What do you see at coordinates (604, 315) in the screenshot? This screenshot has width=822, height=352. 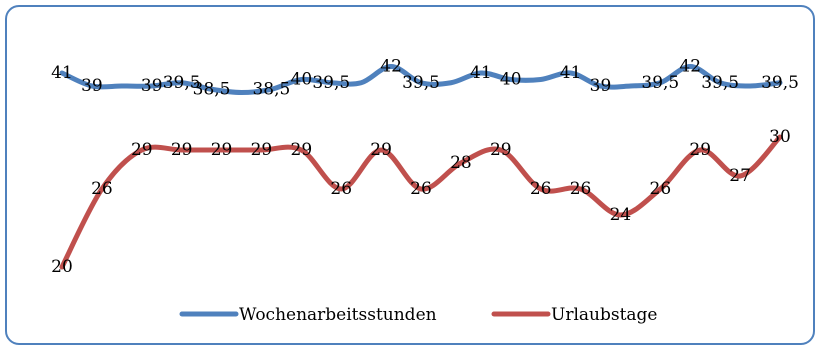 I see `legend-label-urlaubstage: Urlaubstage` at bounding box center [604, 315].